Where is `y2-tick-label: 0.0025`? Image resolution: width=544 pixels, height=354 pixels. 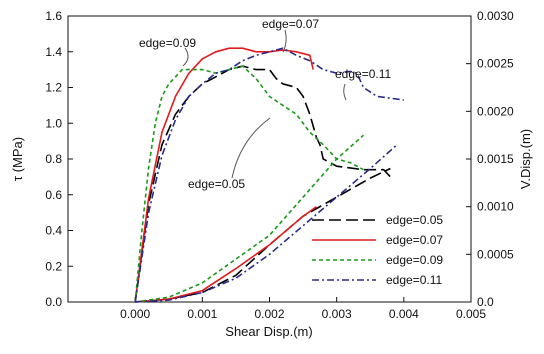 y2-tick-label: 0.0025 is located at coordinates (495, 64).